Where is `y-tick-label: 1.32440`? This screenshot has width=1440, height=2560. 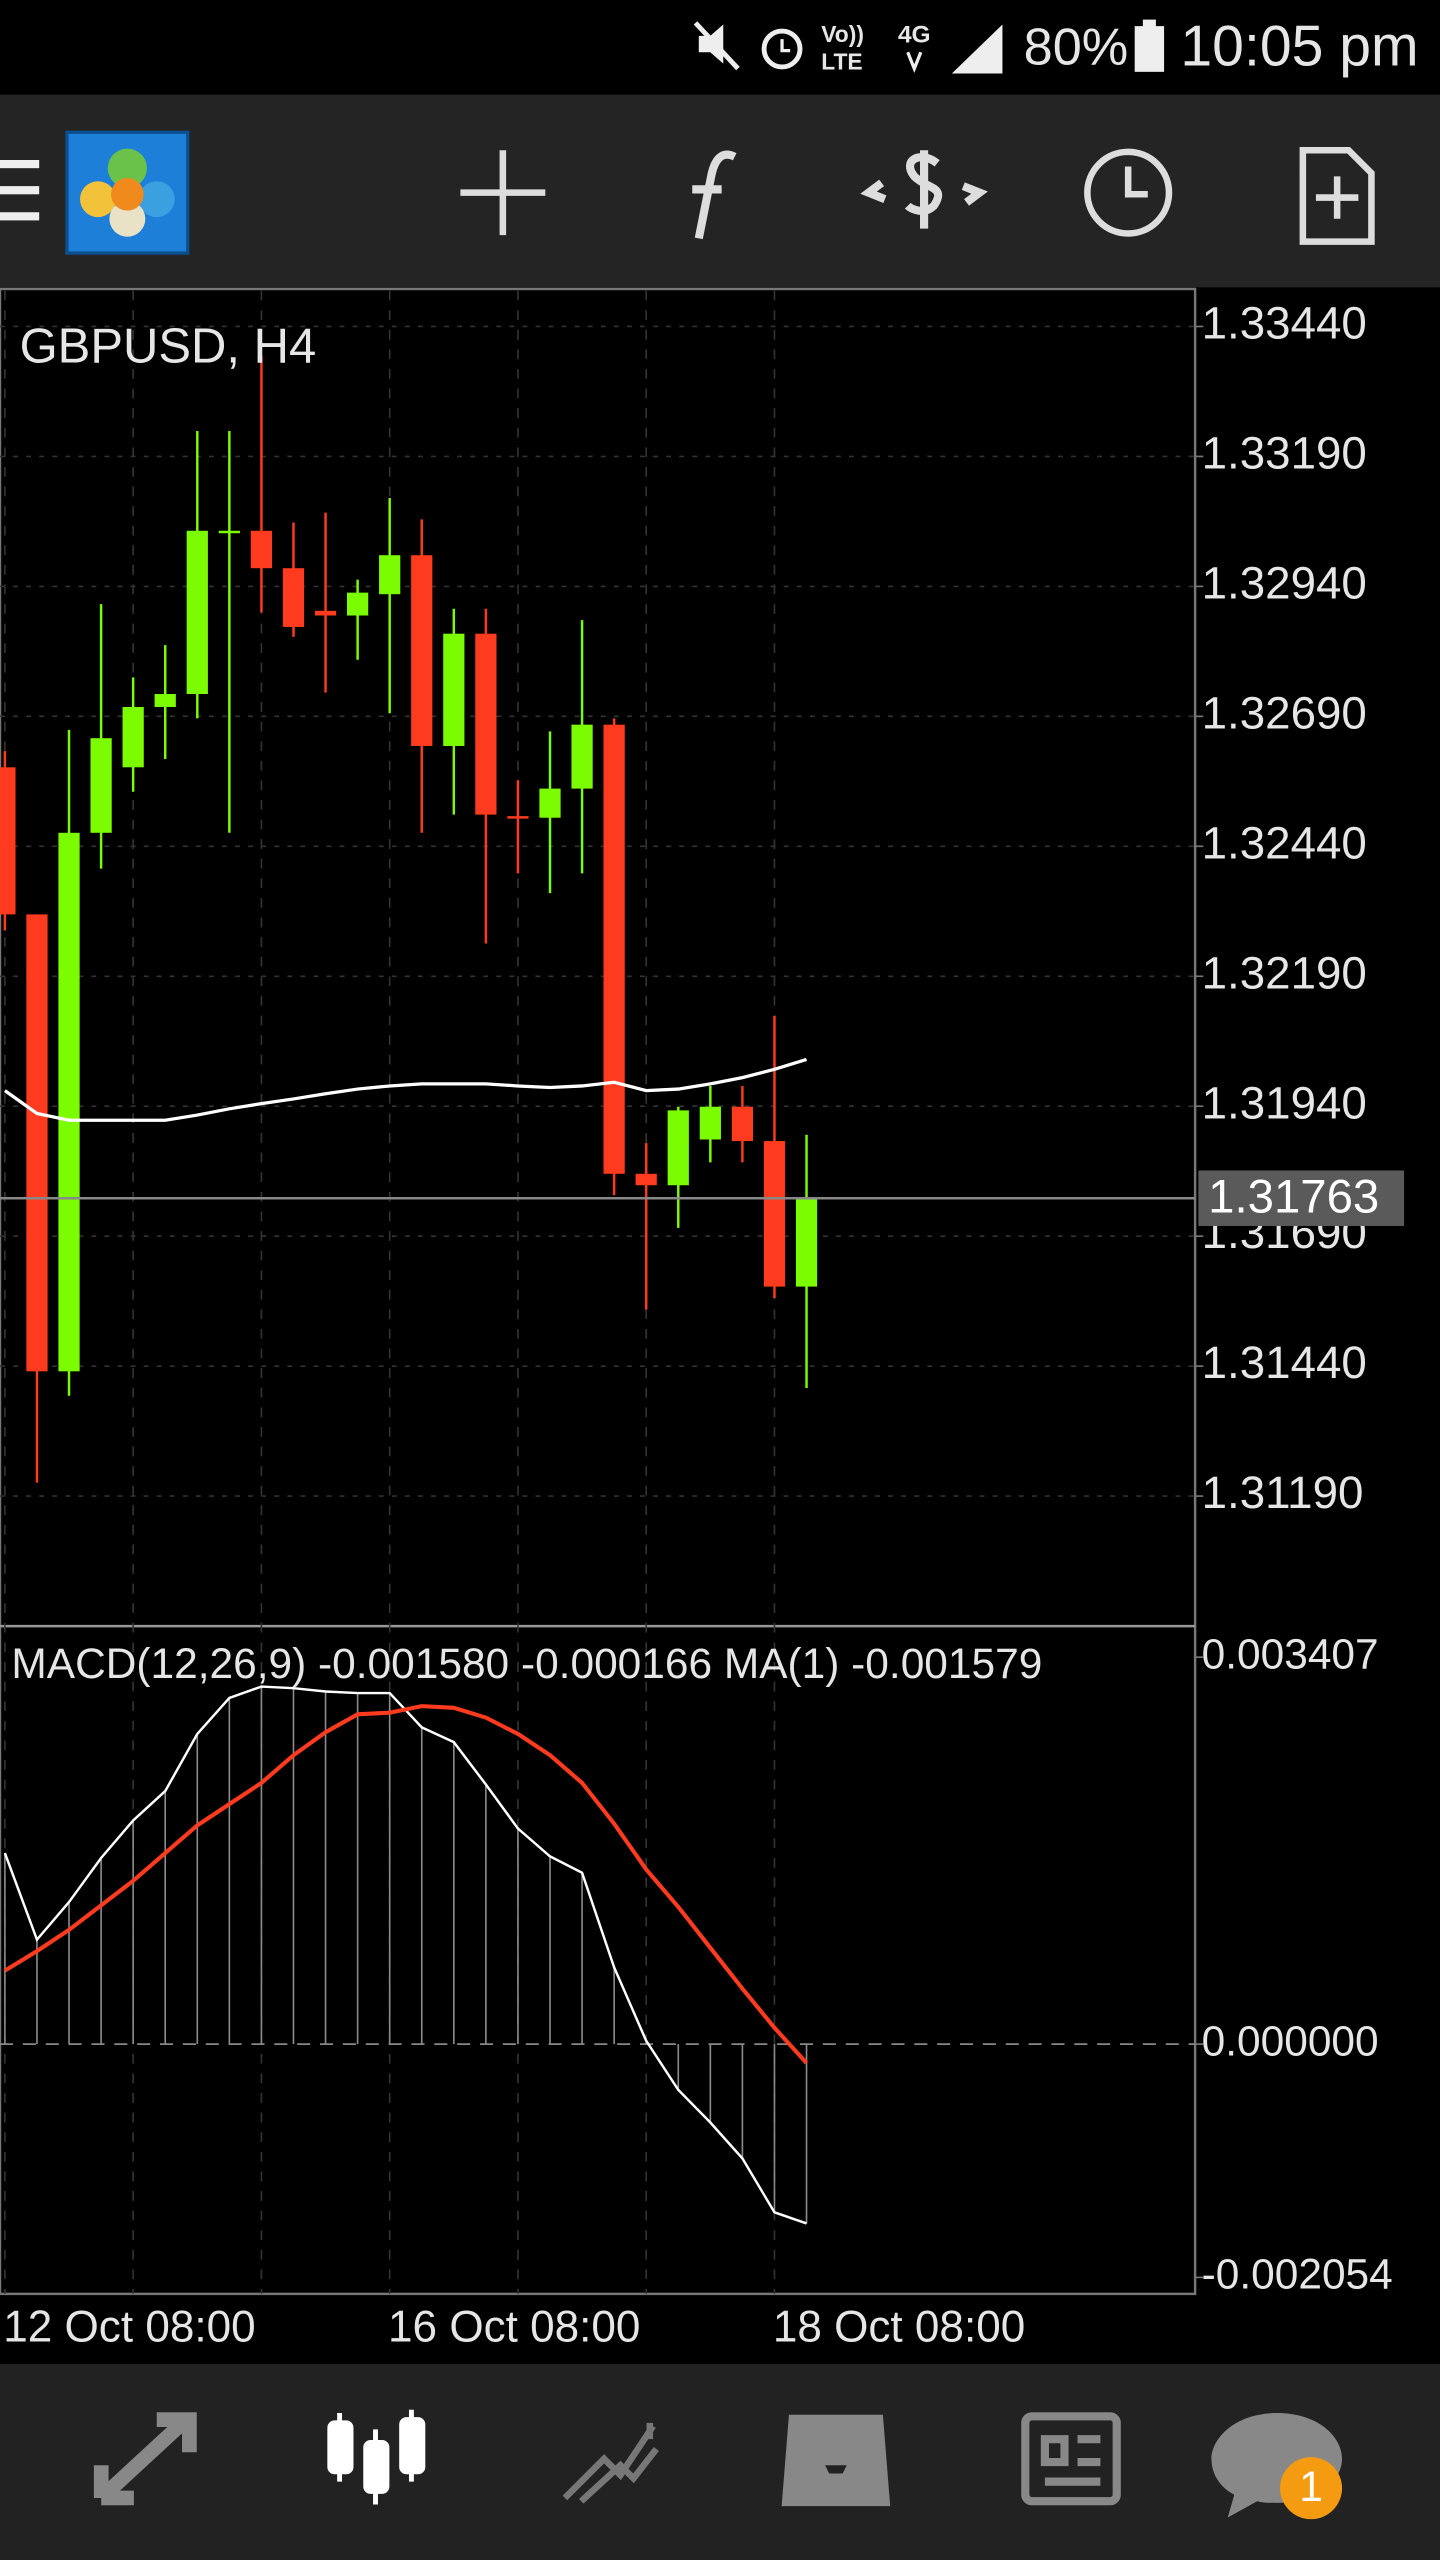 y-tick-label: 1.32440 is located at coordinates (1284, 842).